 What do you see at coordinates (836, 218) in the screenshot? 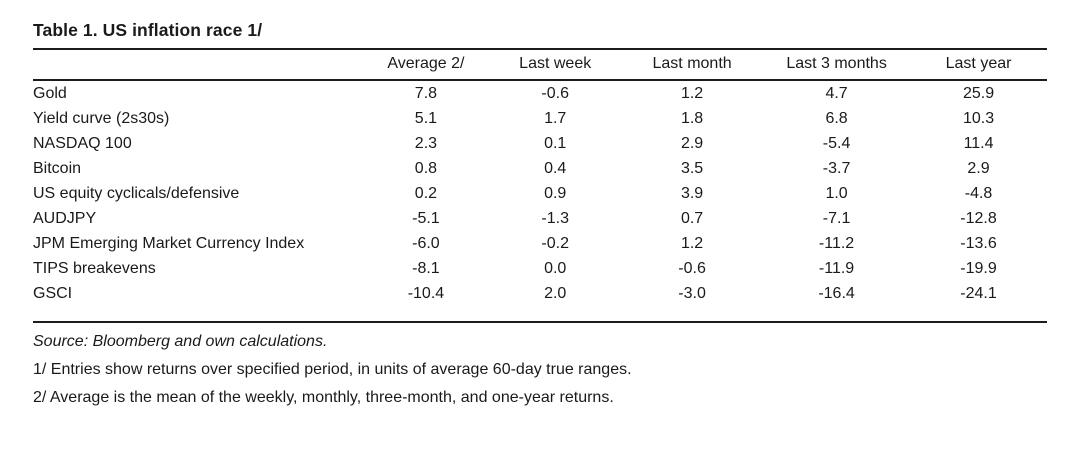
I see `value-cell: -7.1` at bounding box center [836, 218].